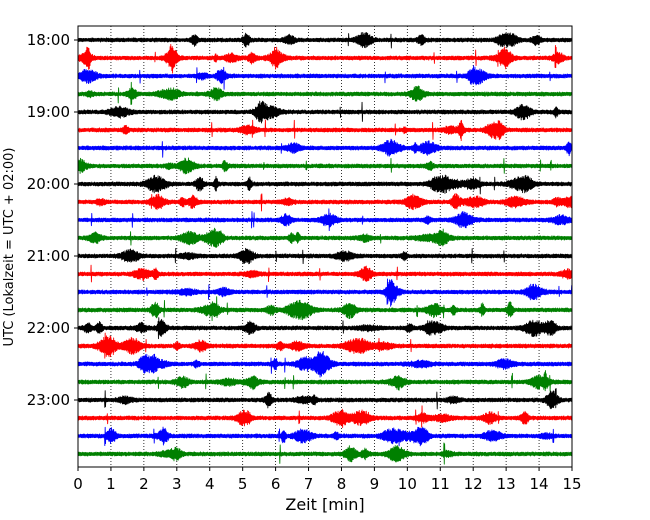 The width and height of the screenshot is (650, 520). What do you see at coordinates (325, 112) in the screenshot?
I see `trace-1900` at bounding box center [325, 112].